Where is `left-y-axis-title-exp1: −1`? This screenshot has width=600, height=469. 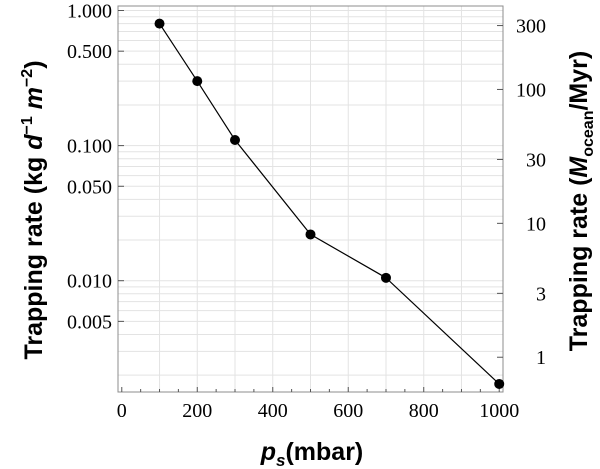
left-y-axis-title-exp1: −1 is located at coordinates (27, 125).